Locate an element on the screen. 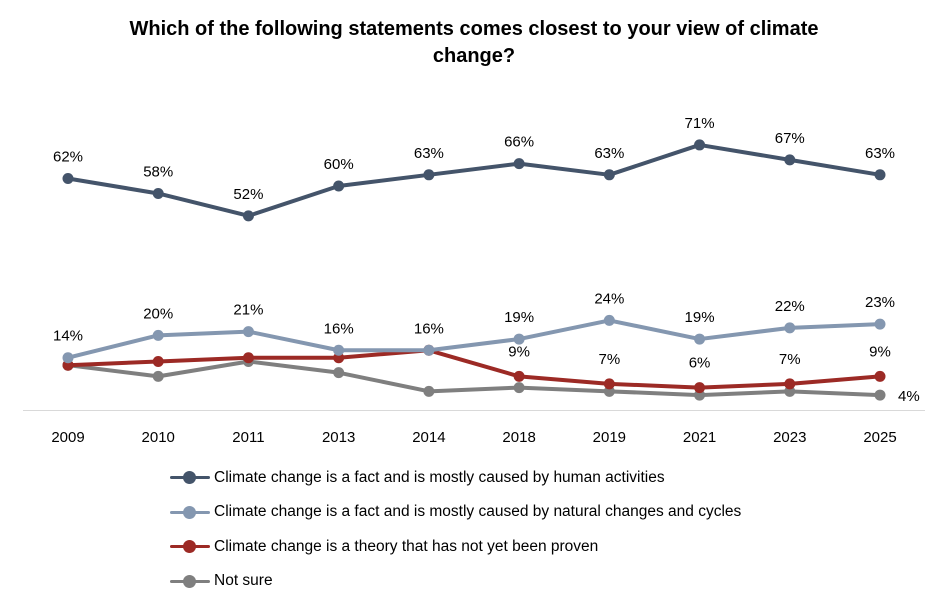 The image size is (948, 611). data-point-natural-cycles-2023 is located at coordinates (790, 328).